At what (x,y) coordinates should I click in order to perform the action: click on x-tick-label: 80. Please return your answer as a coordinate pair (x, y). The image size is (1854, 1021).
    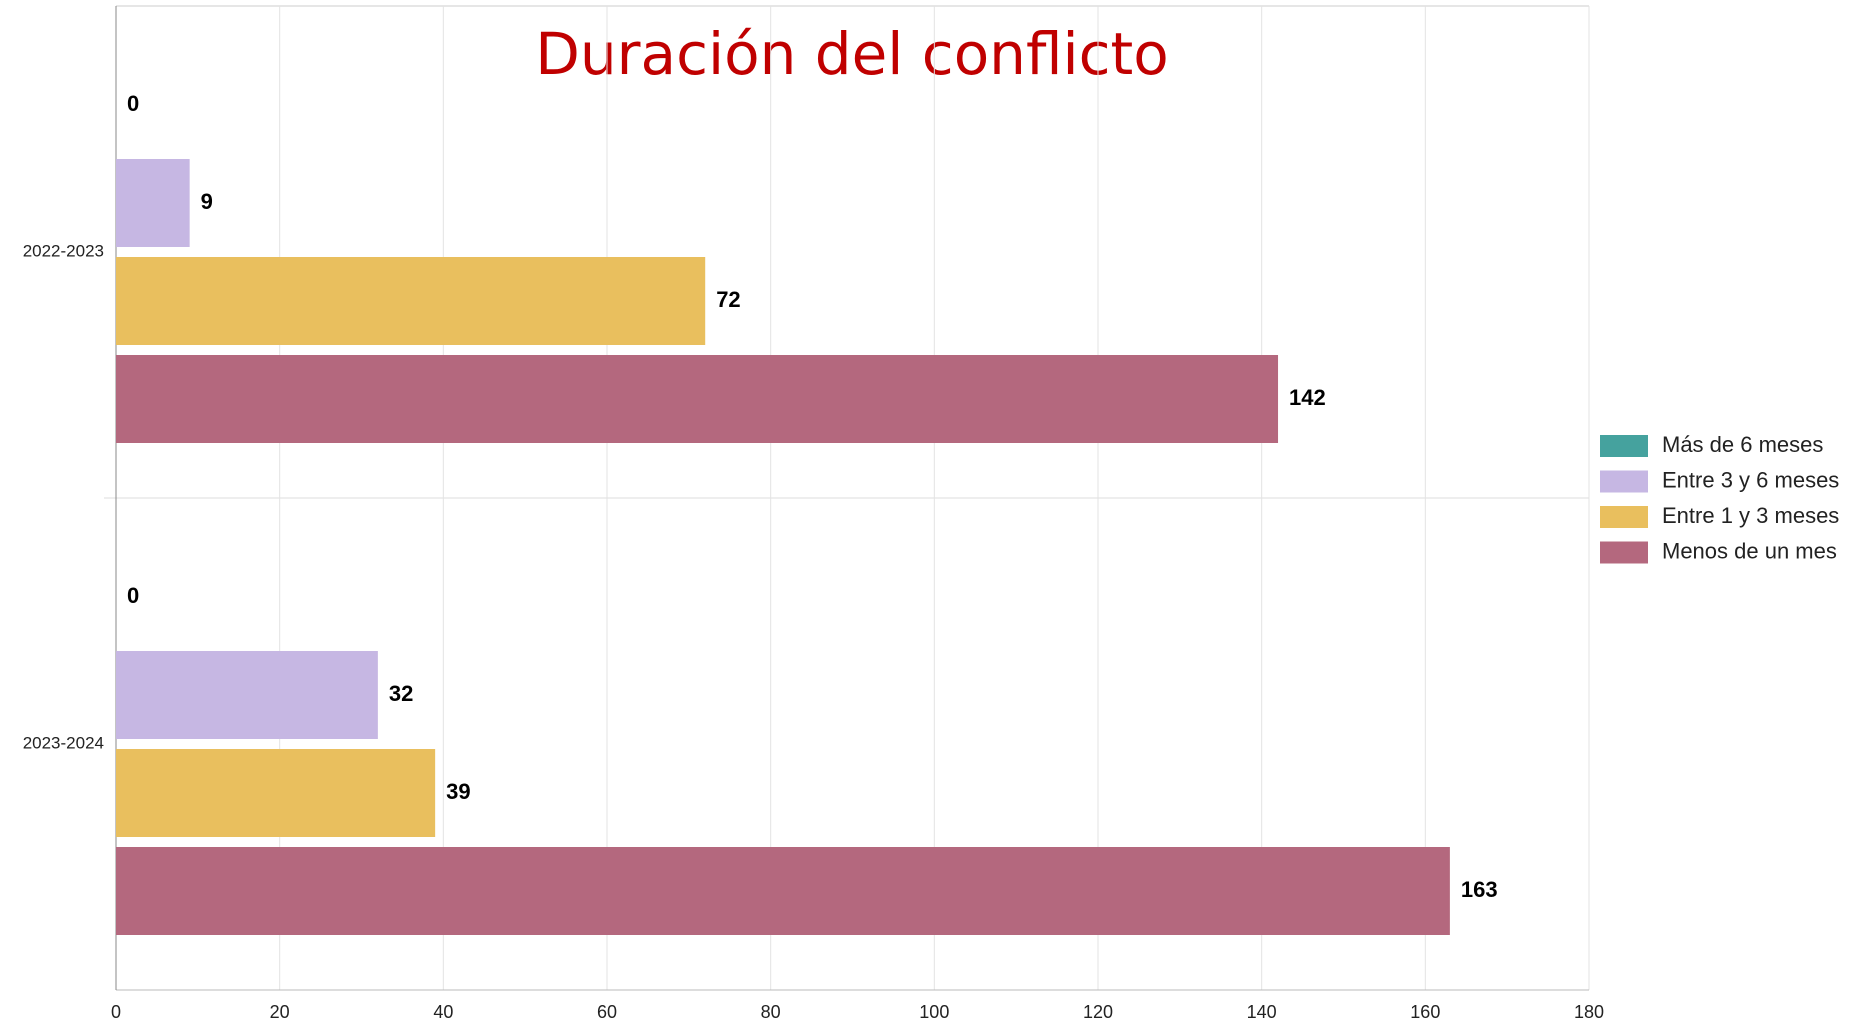
    Looking at the image, I should click on (771, 1011).